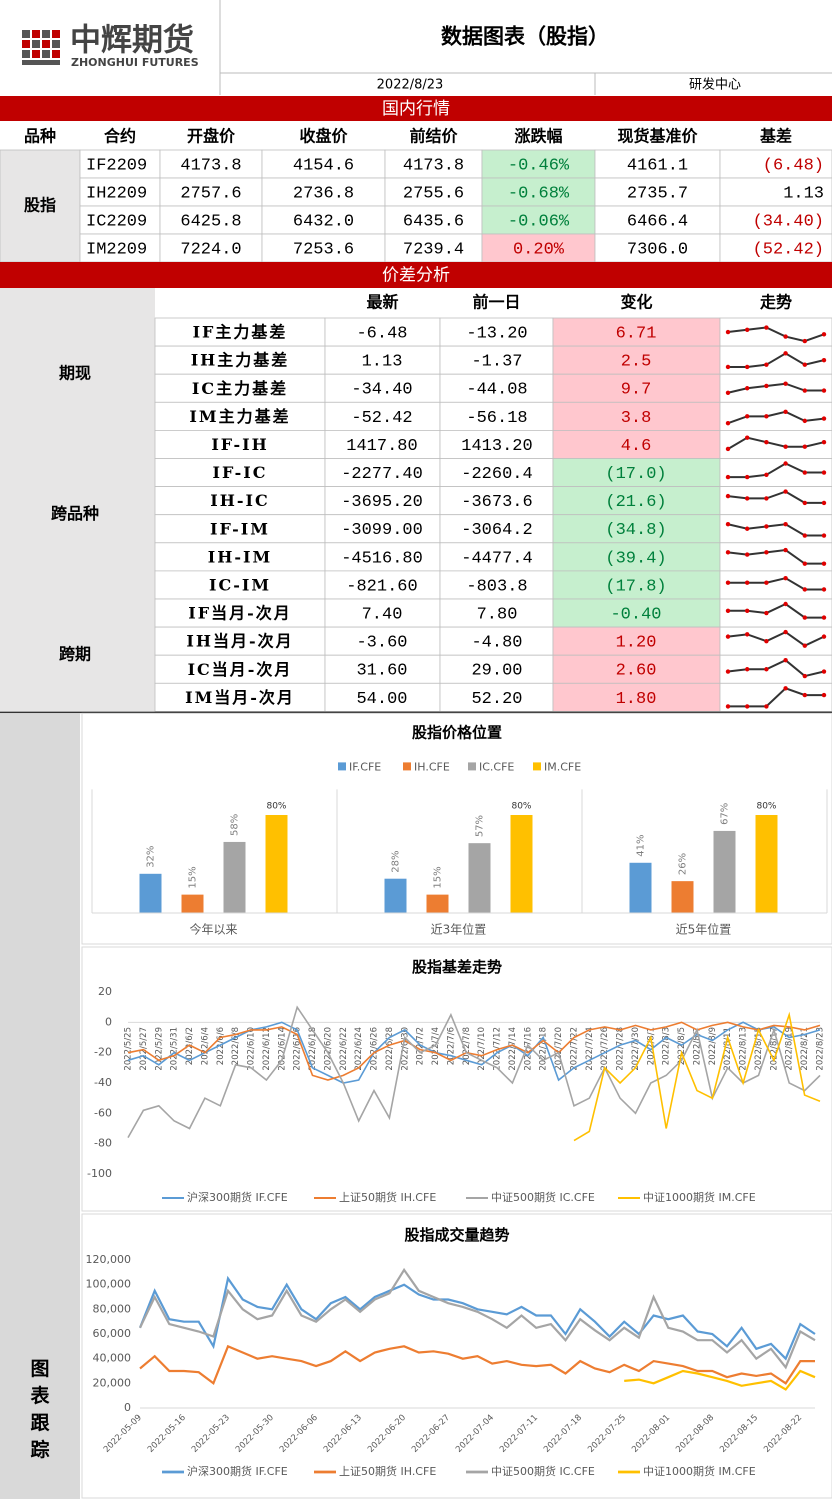 The width and height of the screenshot is (832, 1499). Describe the element at coordinates (496, 390) in the screenshot. I see `table-cell: -44.08` at that location.